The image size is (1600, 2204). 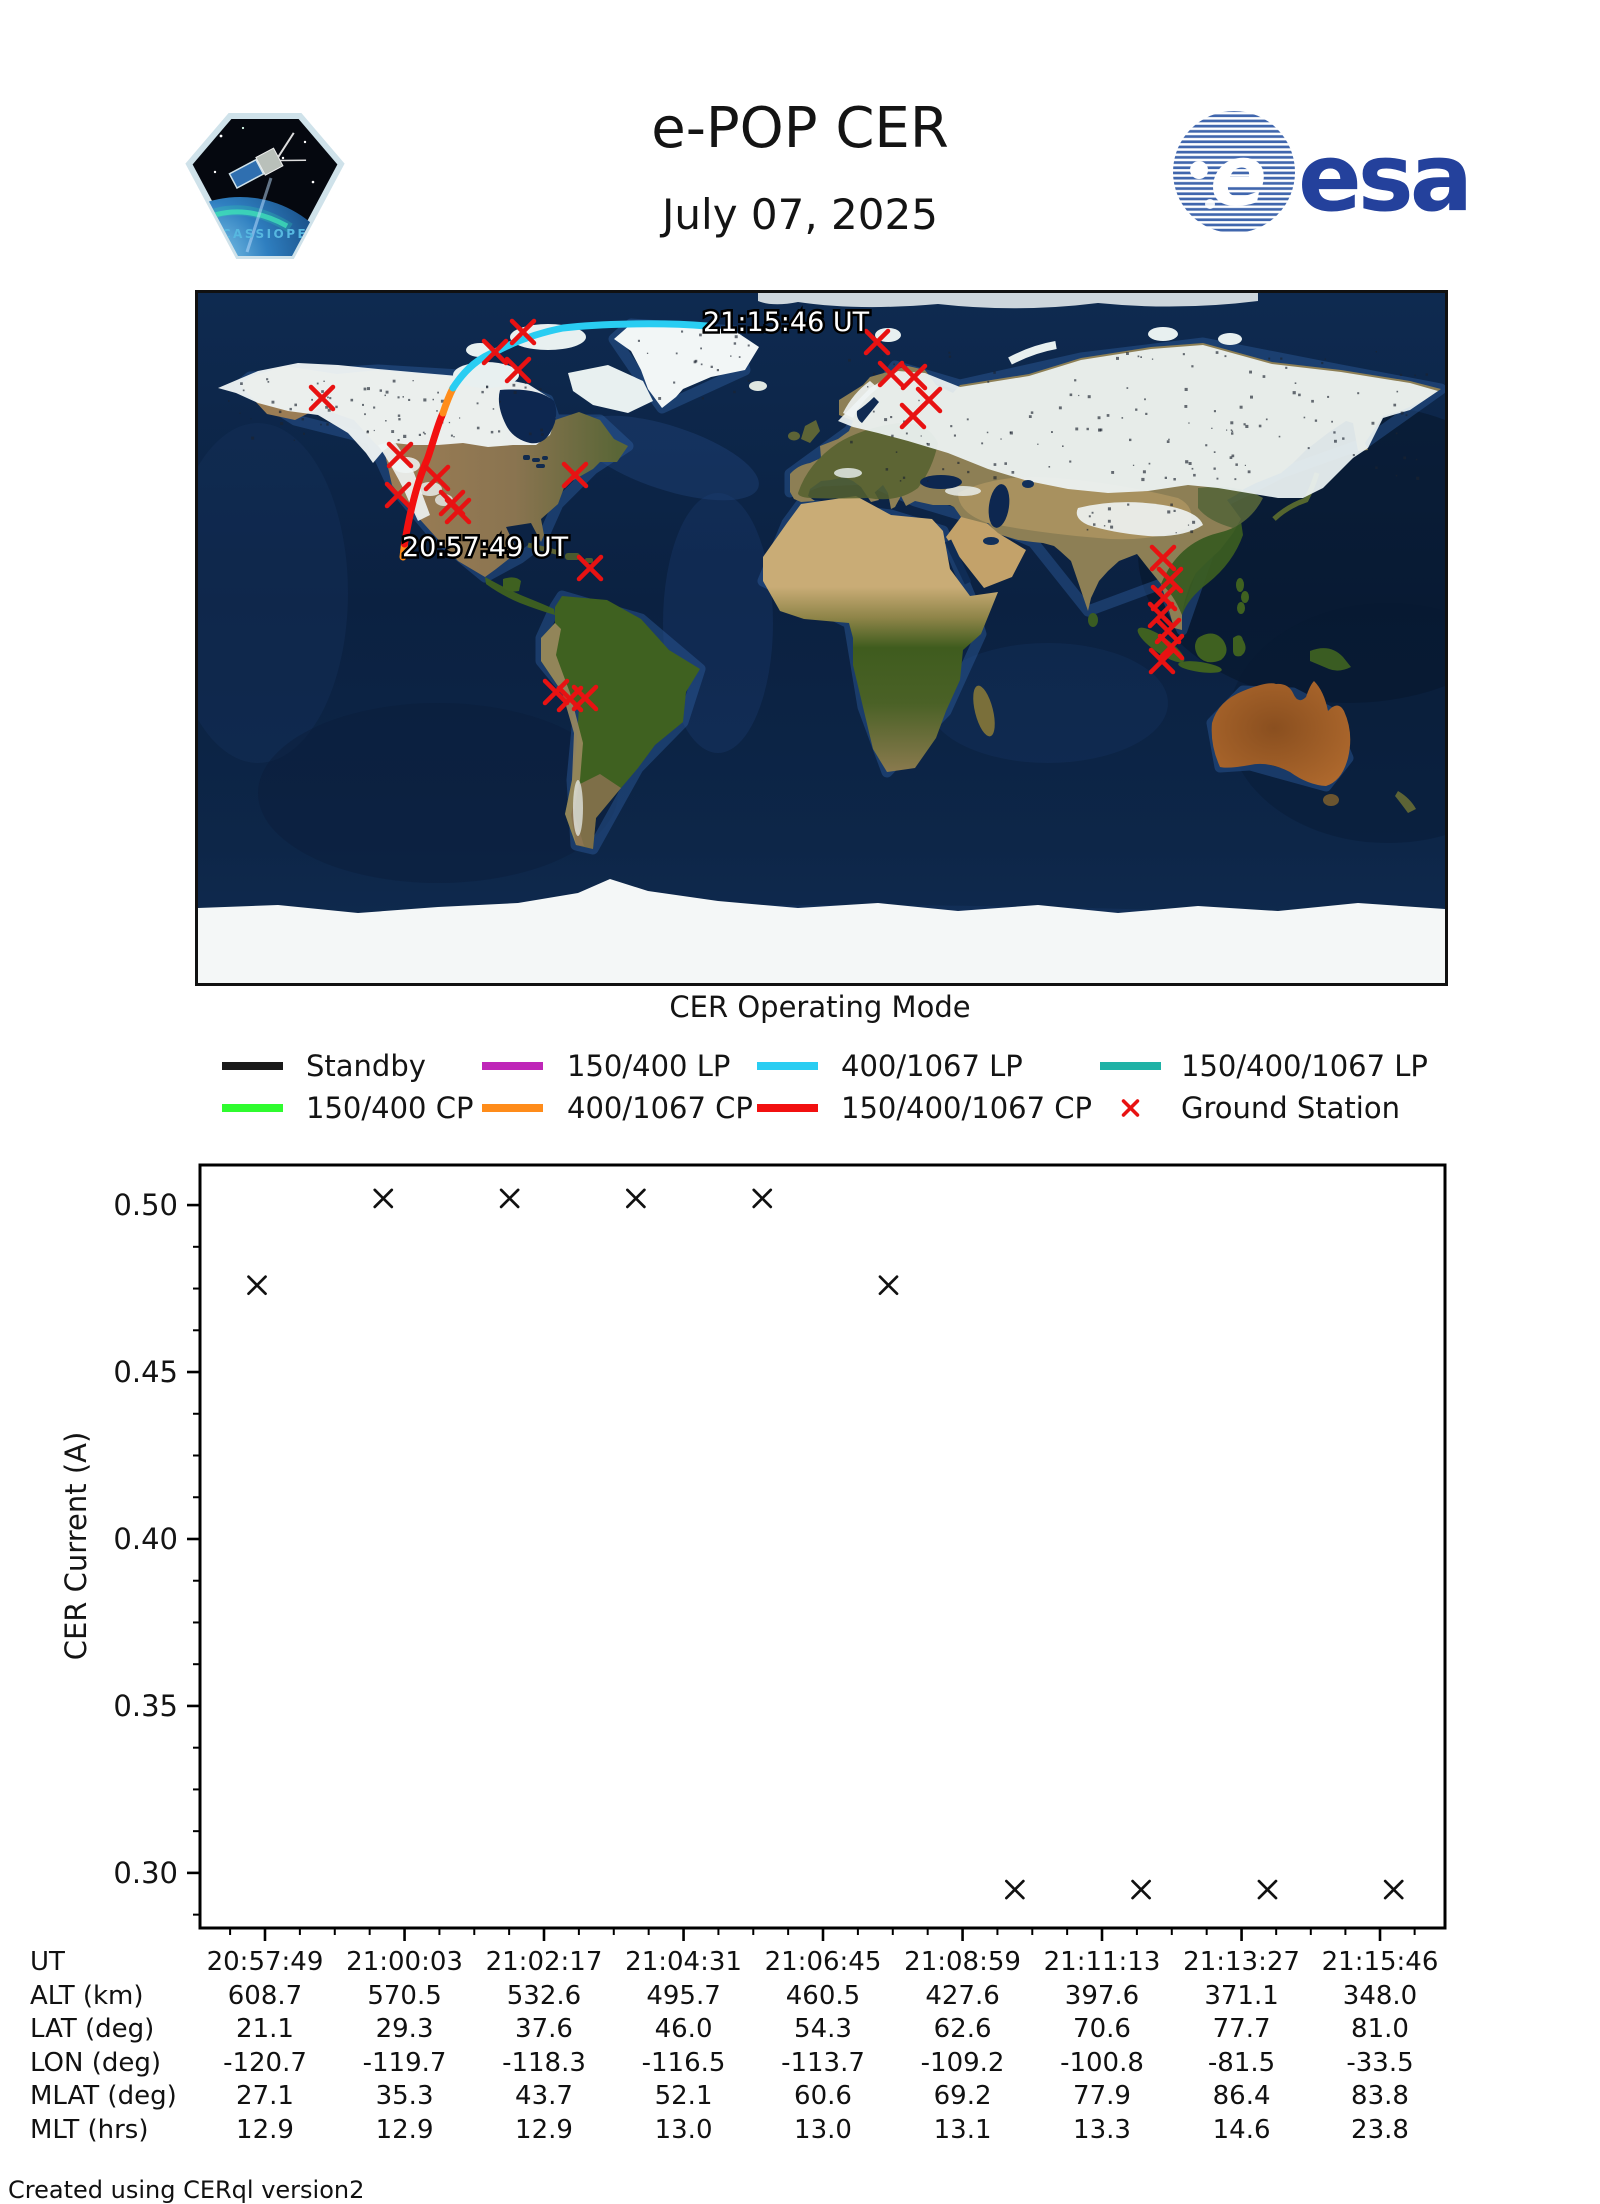 I want to click on table-cell: 62.6, so click(x=962, y=2029).